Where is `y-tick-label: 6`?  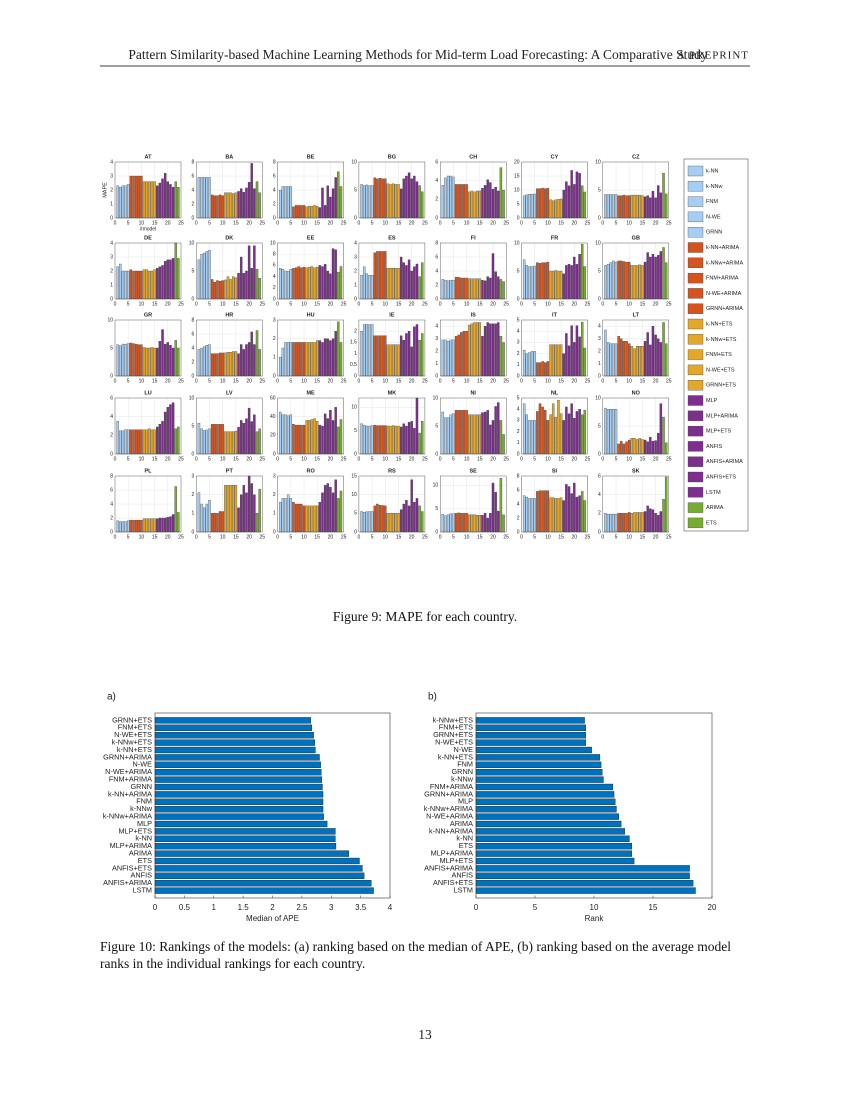 y-tick-label: 6 is located at coordinates (274, 176).